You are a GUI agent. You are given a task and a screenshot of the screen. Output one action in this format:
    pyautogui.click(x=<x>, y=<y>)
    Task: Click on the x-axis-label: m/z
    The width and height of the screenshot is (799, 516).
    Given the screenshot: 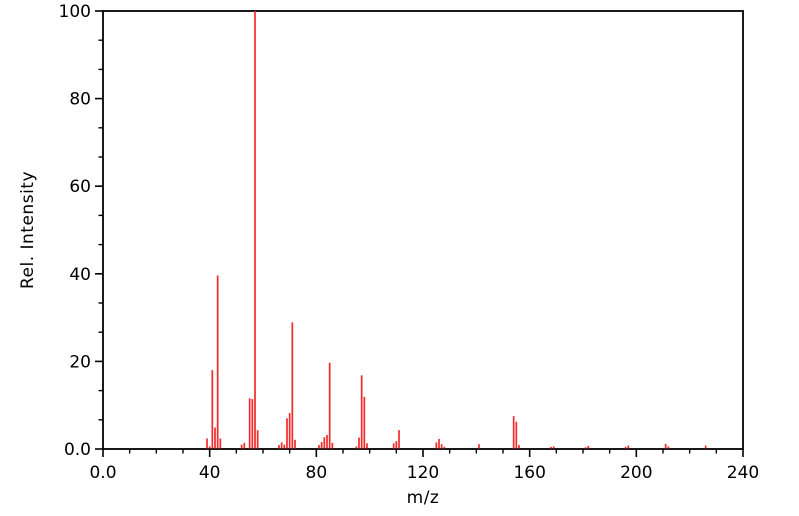 What is the action you would take?
    pyautogui.click(x=423, y=498)
    